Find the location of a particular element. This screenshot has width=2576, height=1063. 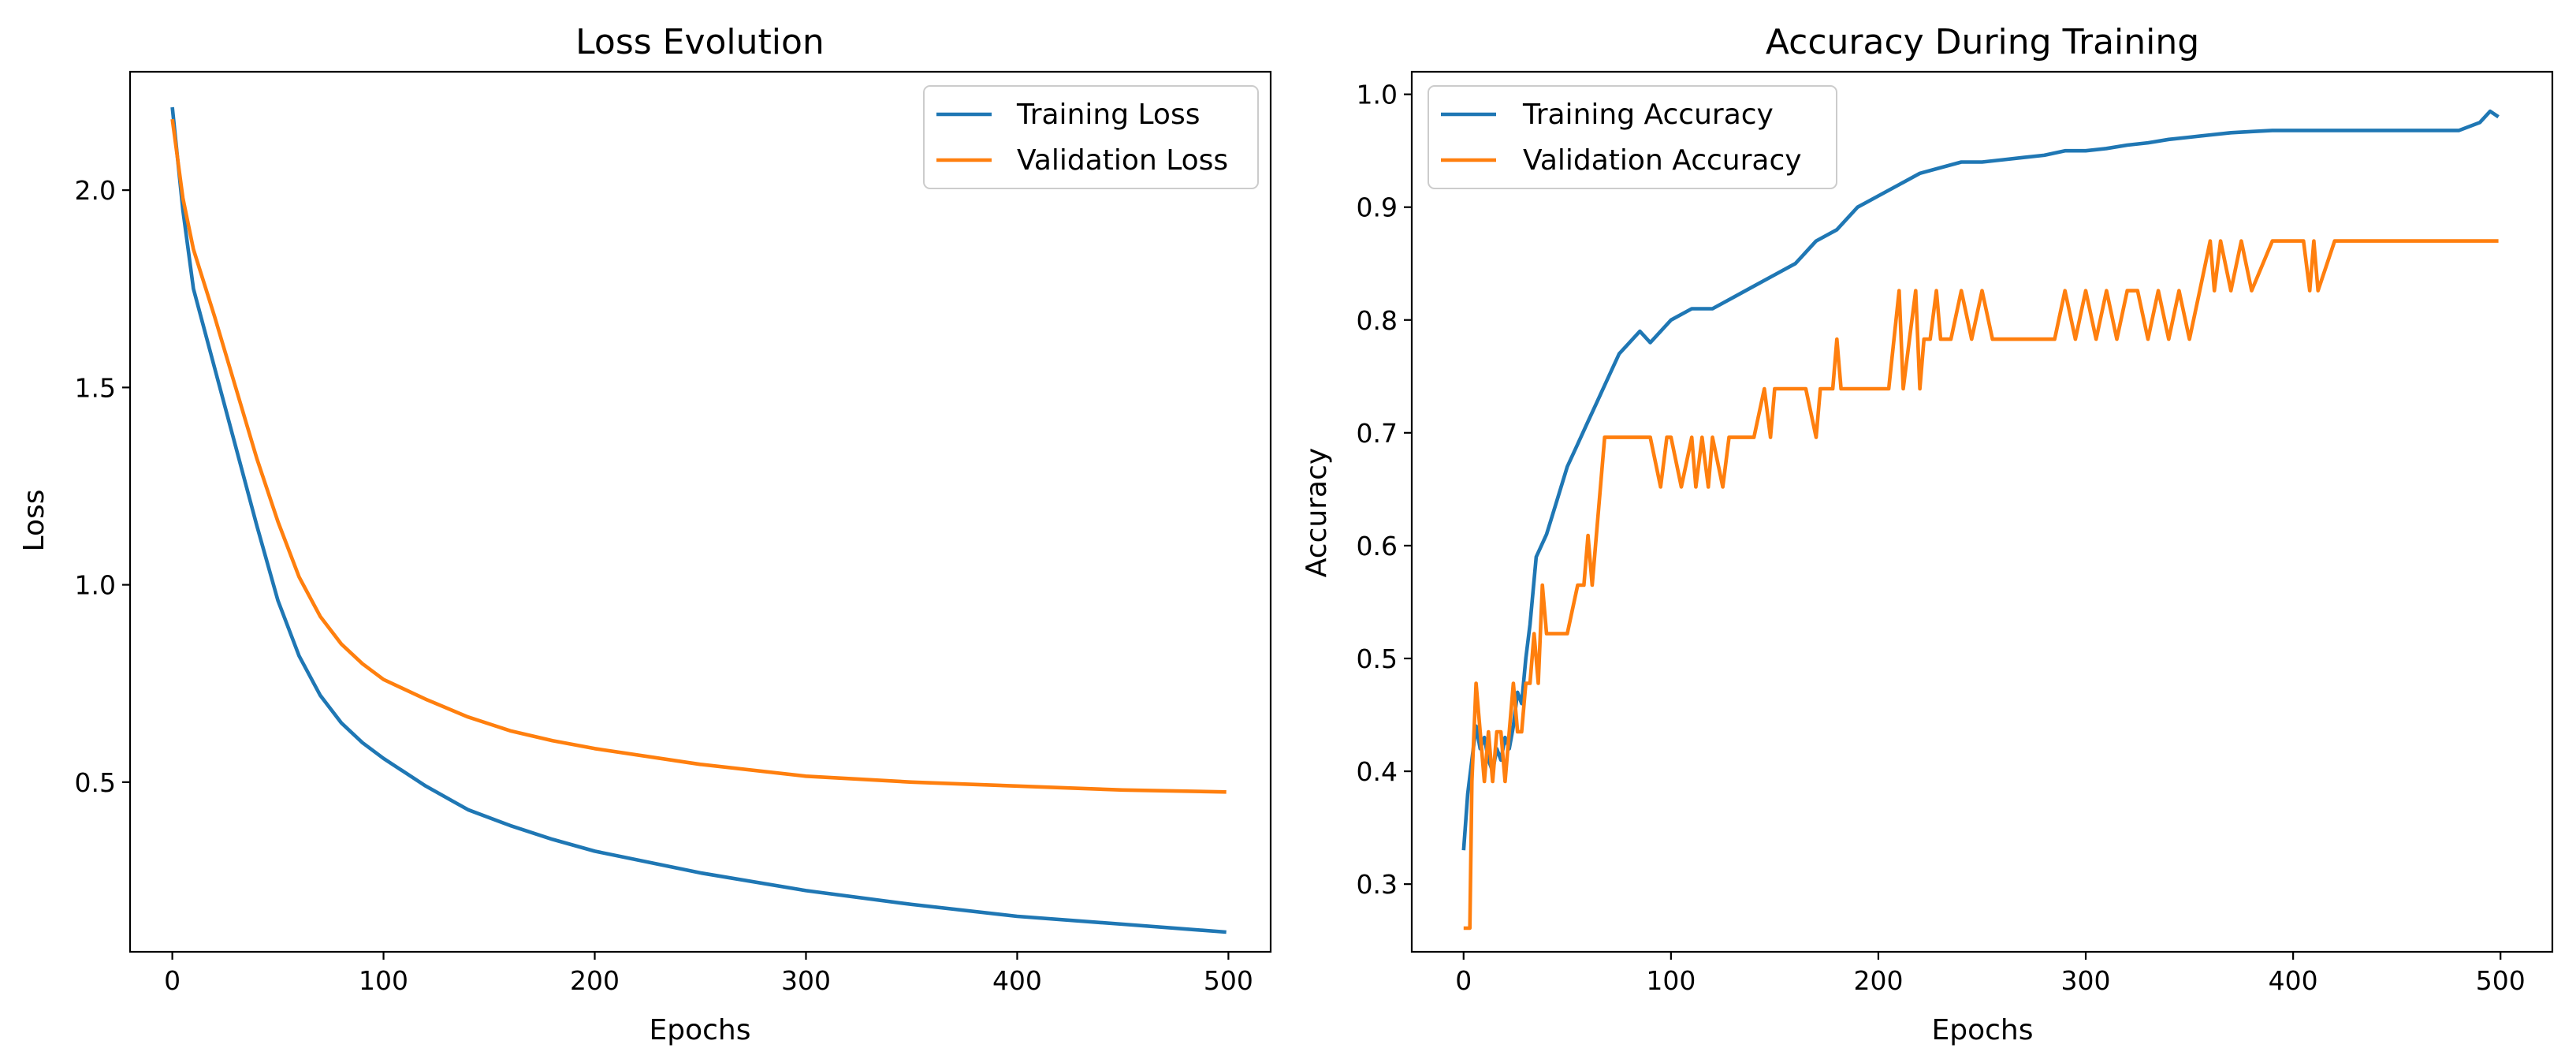

accuracy-legend-box is located at coordinates (1632, 137).